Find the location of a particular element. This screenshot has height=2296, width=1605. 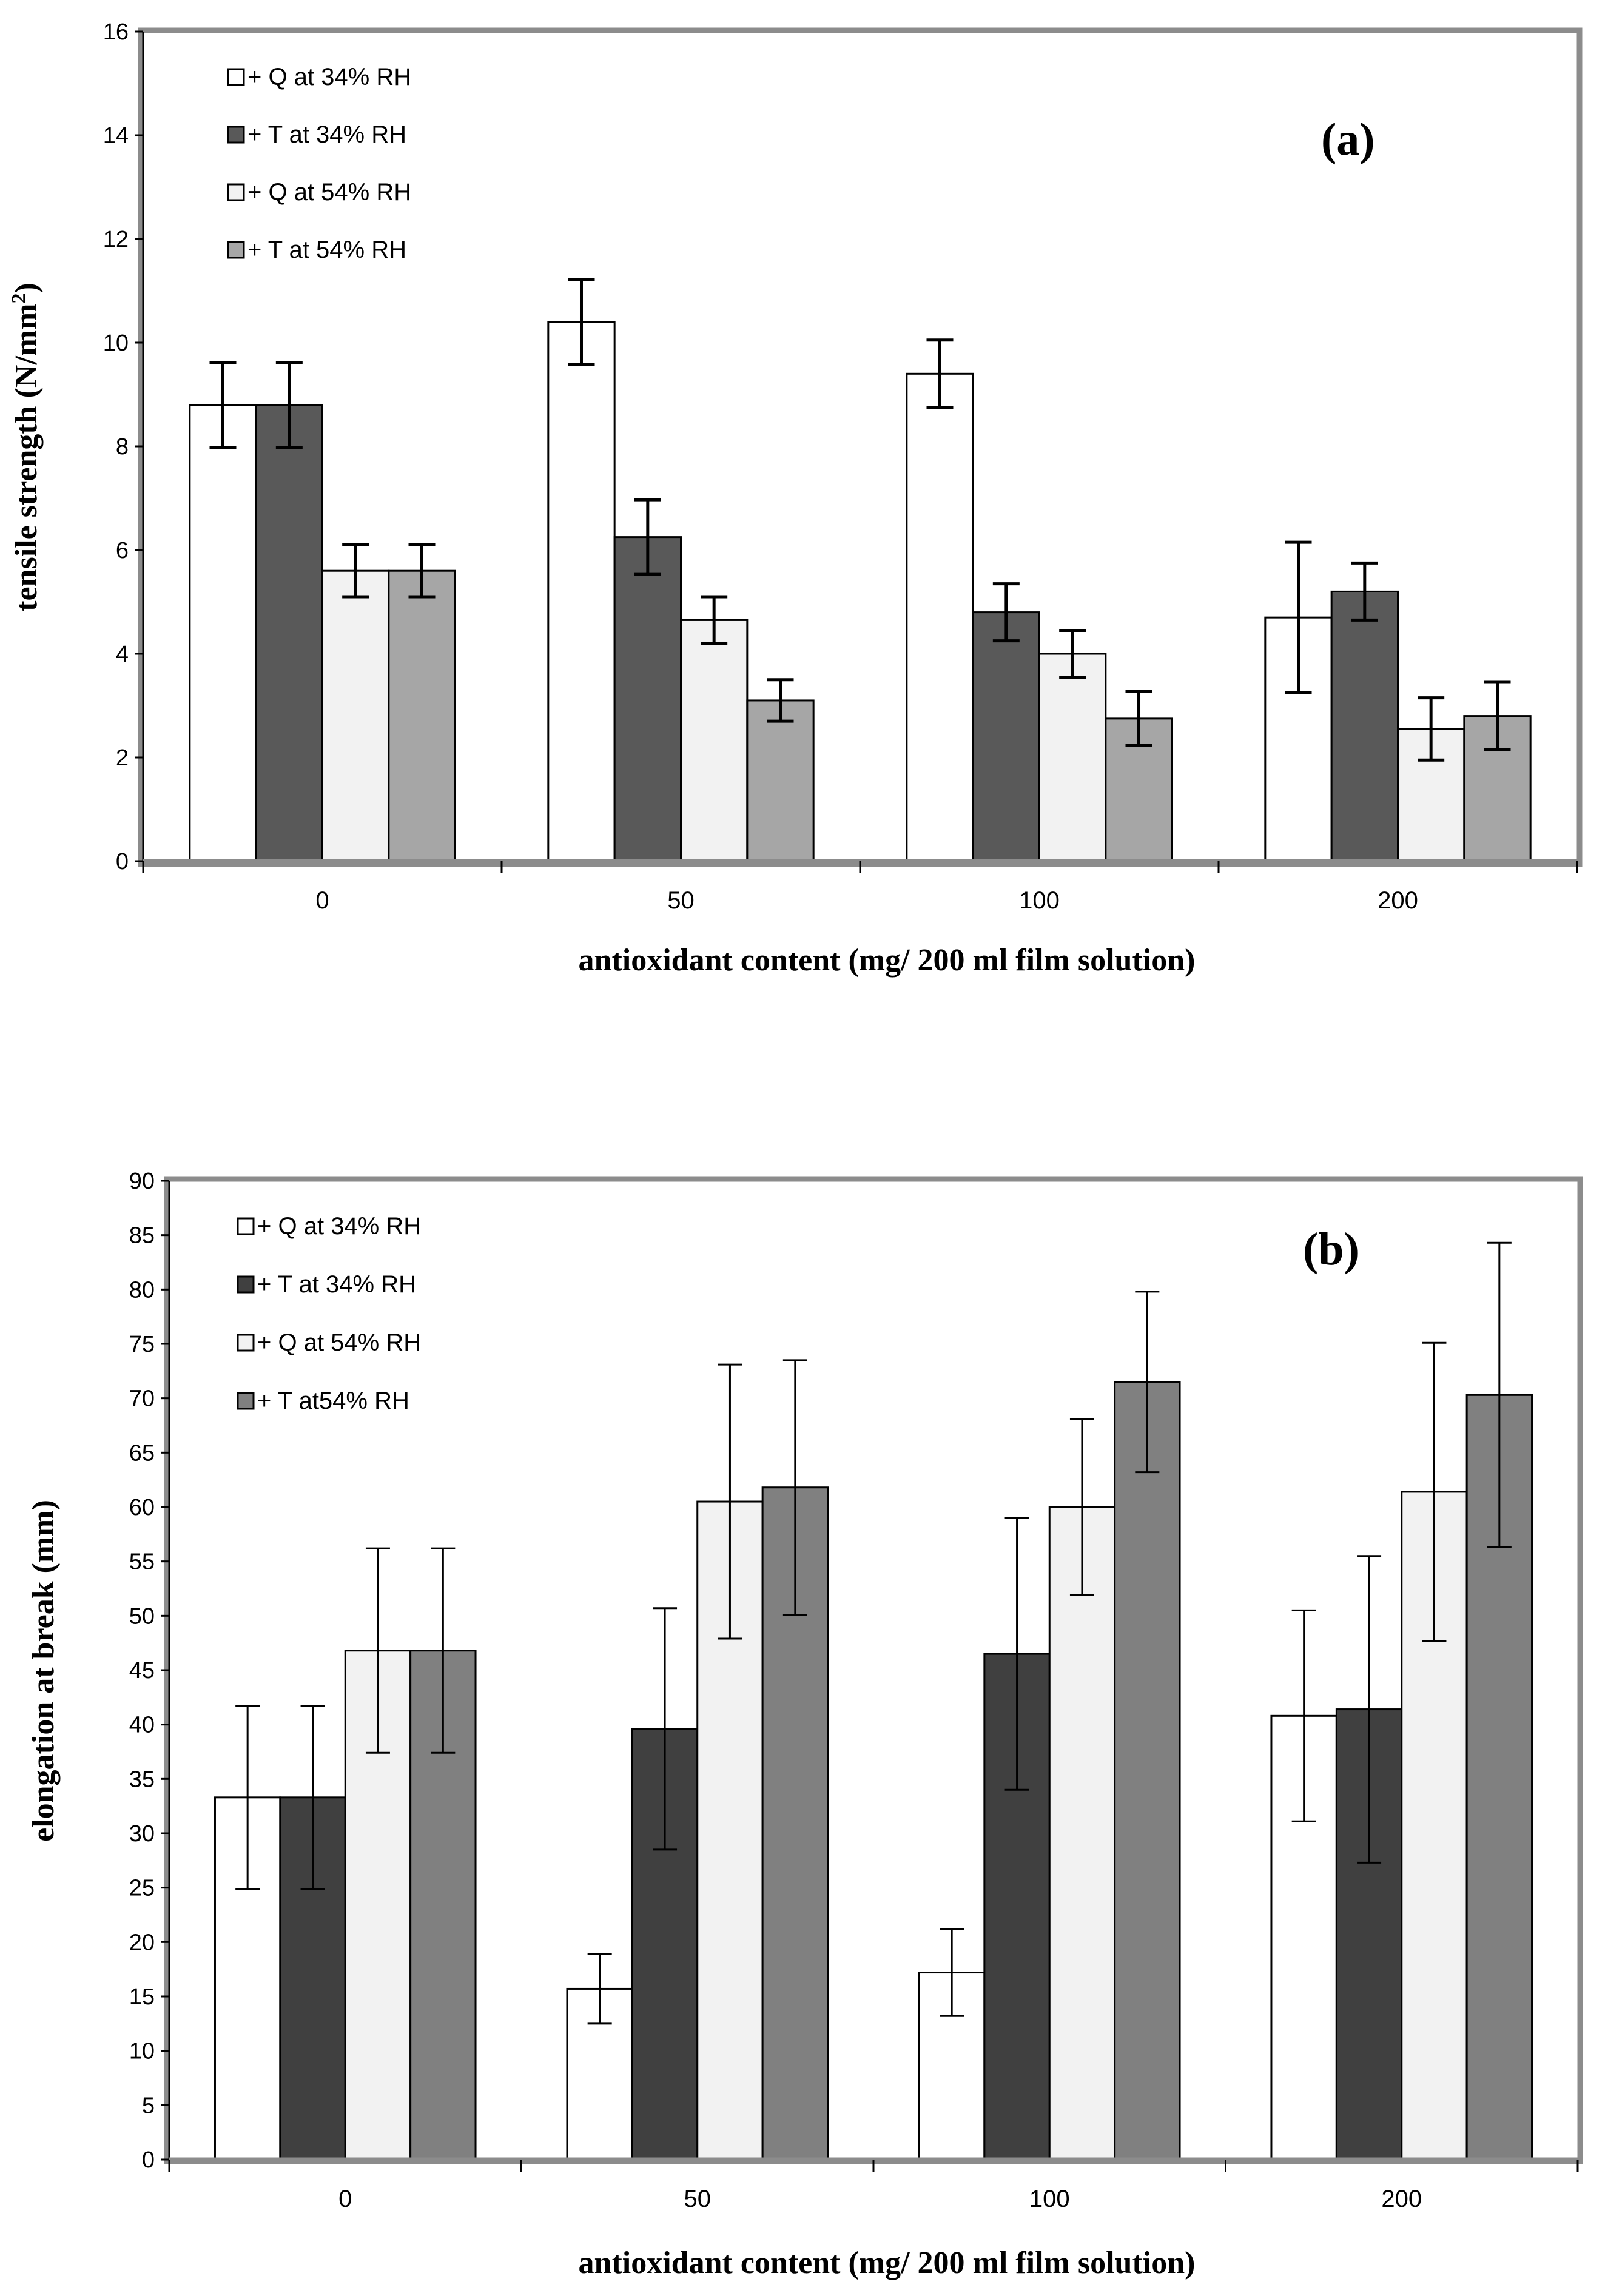

y-tick-label: 14 is located at coordinates (116, 136).